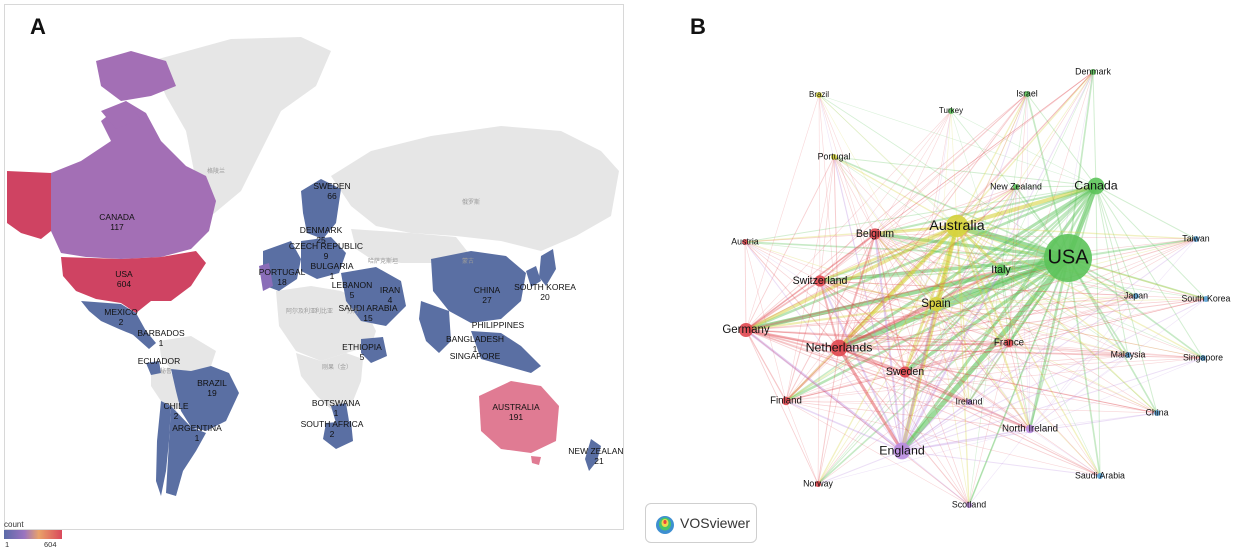  I want to click on legend-max-label: 604, so click(50, 544).